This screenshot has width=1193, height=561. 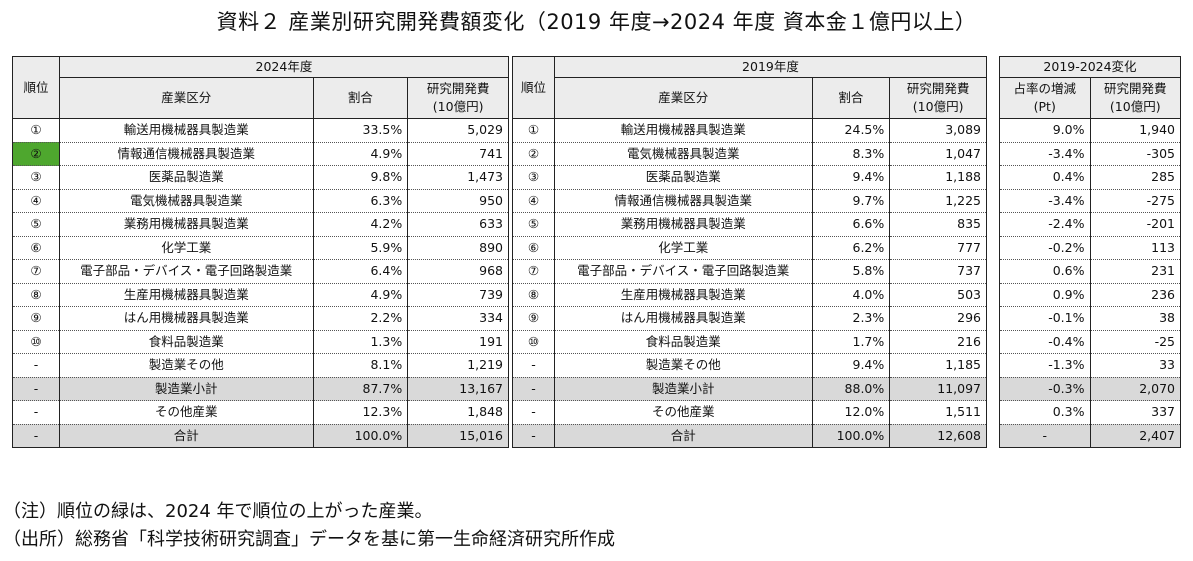 I want to click on header-rd: 研究開発費 (10億円), so click(x=938, y=98).